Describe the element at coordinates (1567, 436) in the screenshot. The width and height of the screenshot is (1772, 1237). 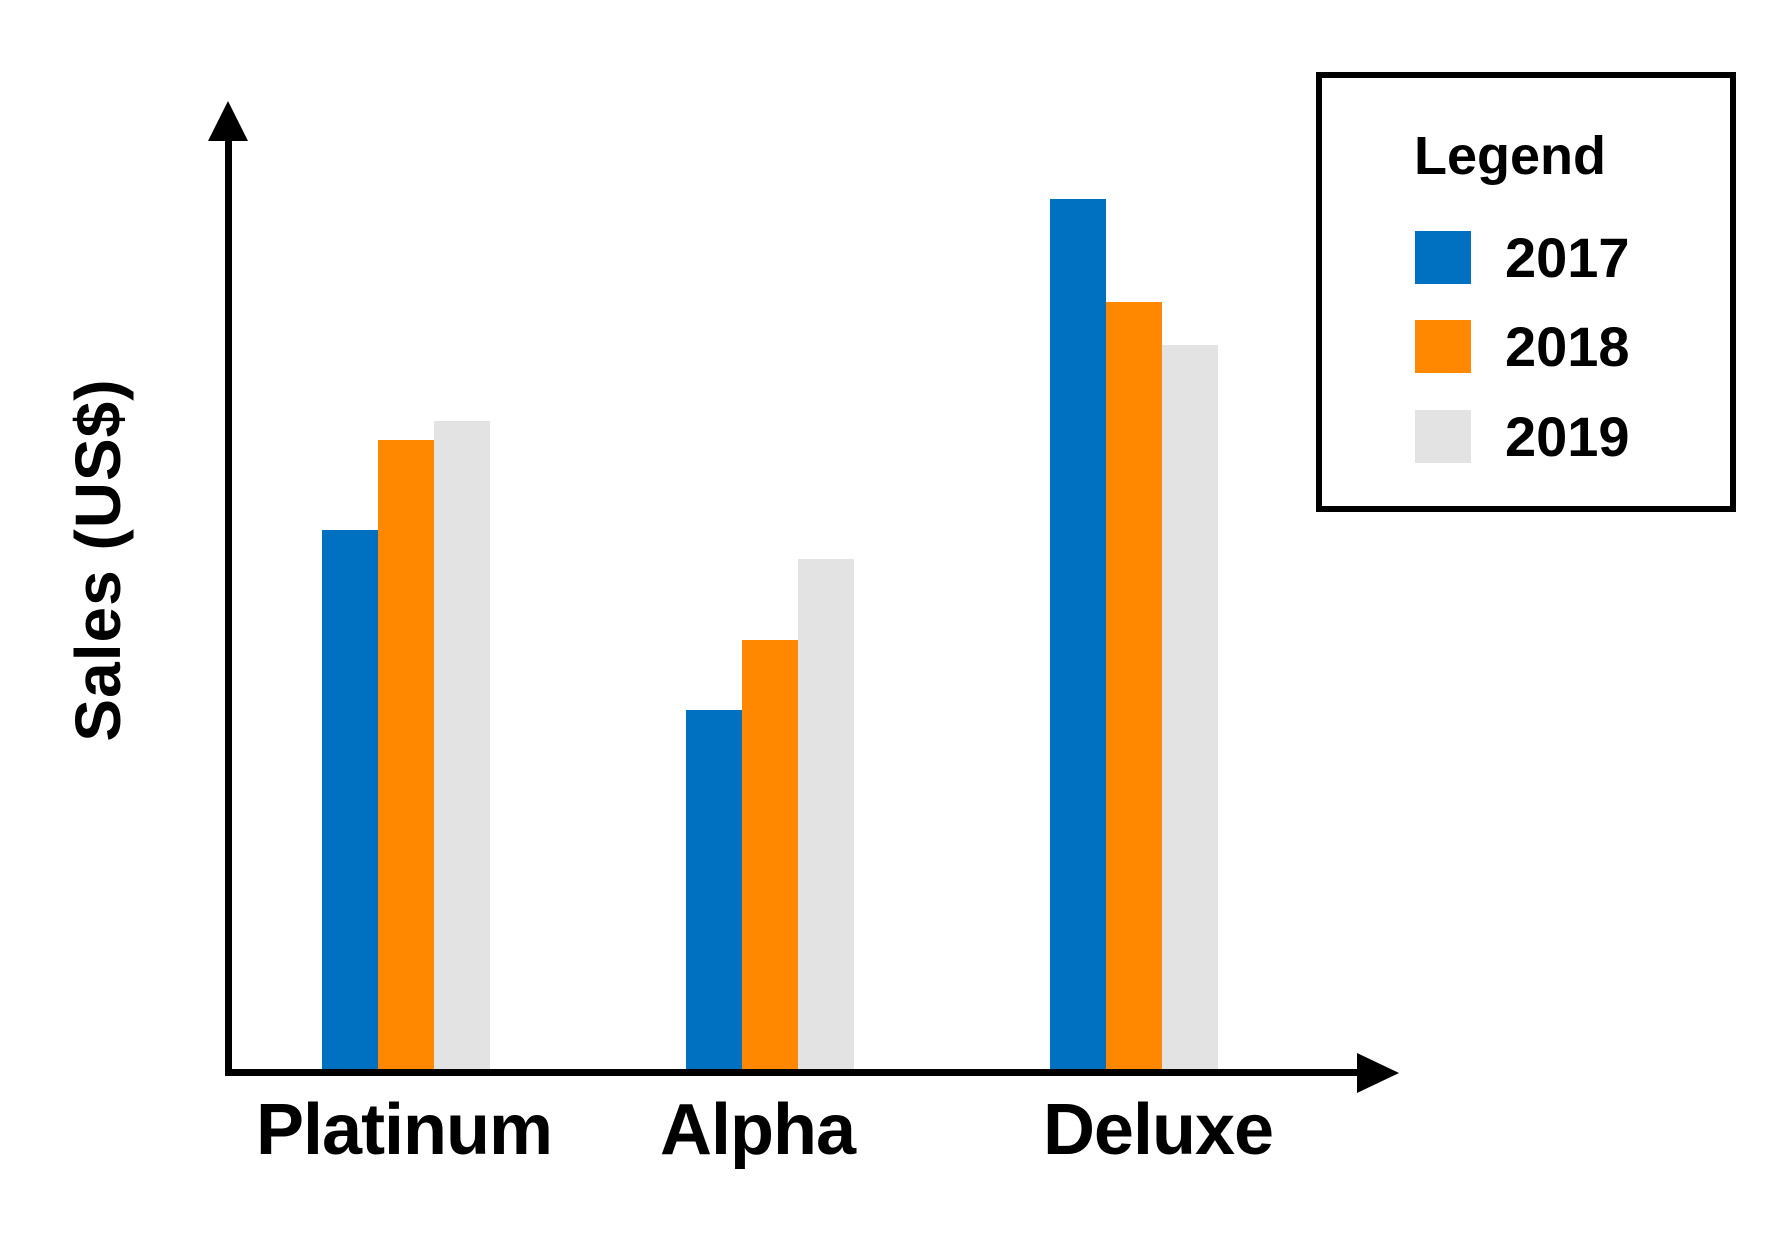
I see `legend-label-2019: 2019` at that location.